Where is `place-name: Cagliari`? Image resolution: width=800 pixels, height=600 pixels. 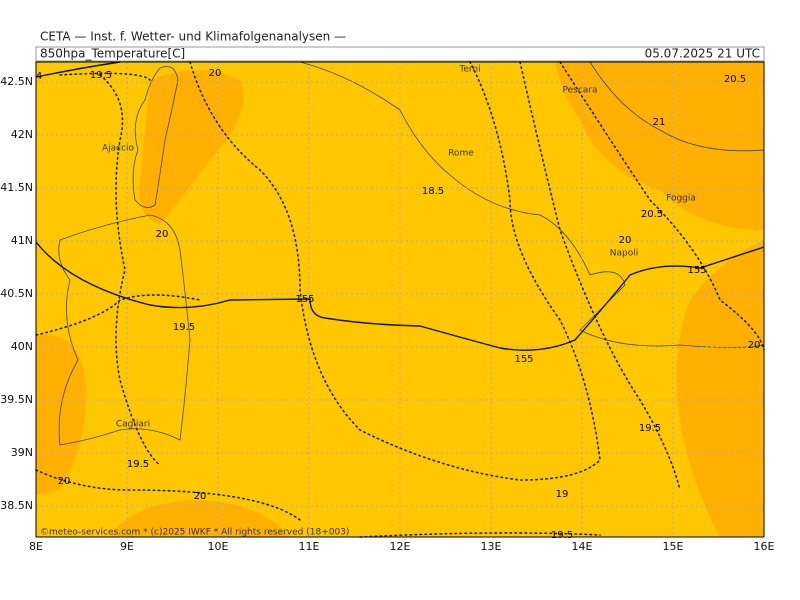
place-name: Cagliari is located at coordinates (133, 425).